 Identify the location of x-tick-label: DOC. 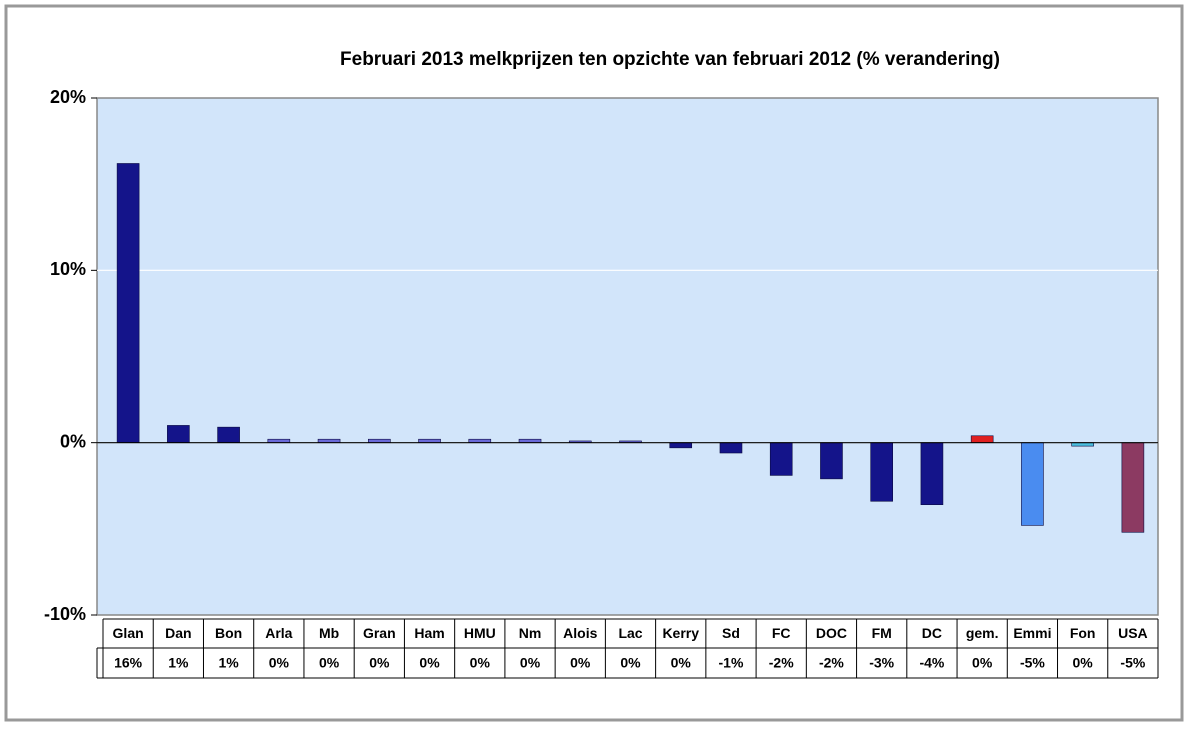
(831, 633).